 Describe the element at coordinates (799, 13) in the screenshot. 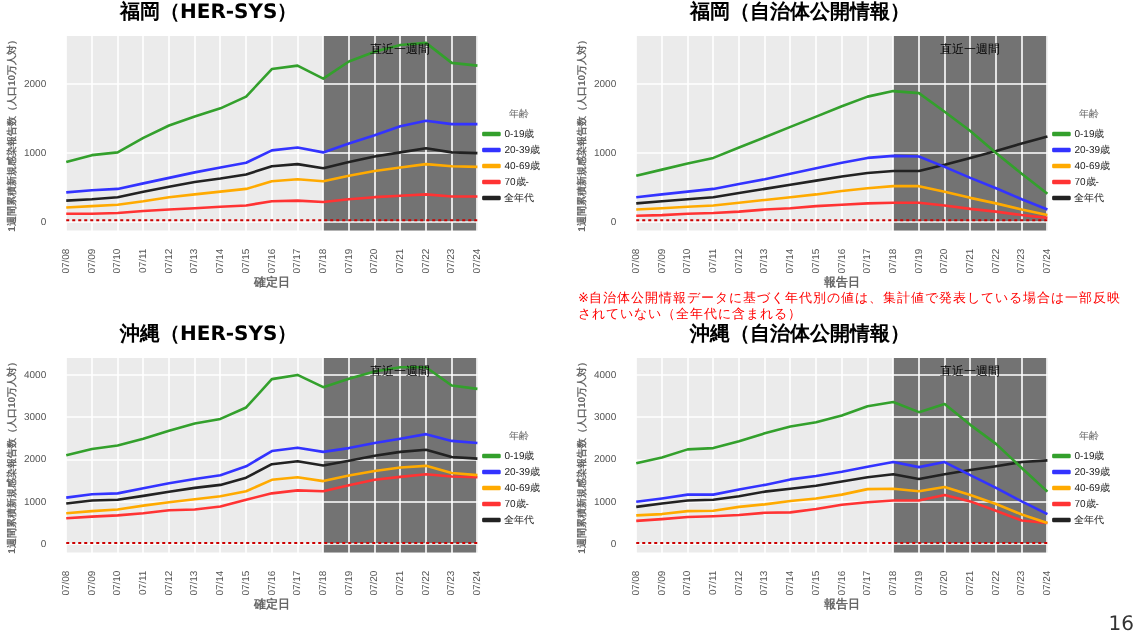

I see `chart-title: 福岡（自治体公開情報）` at that location.